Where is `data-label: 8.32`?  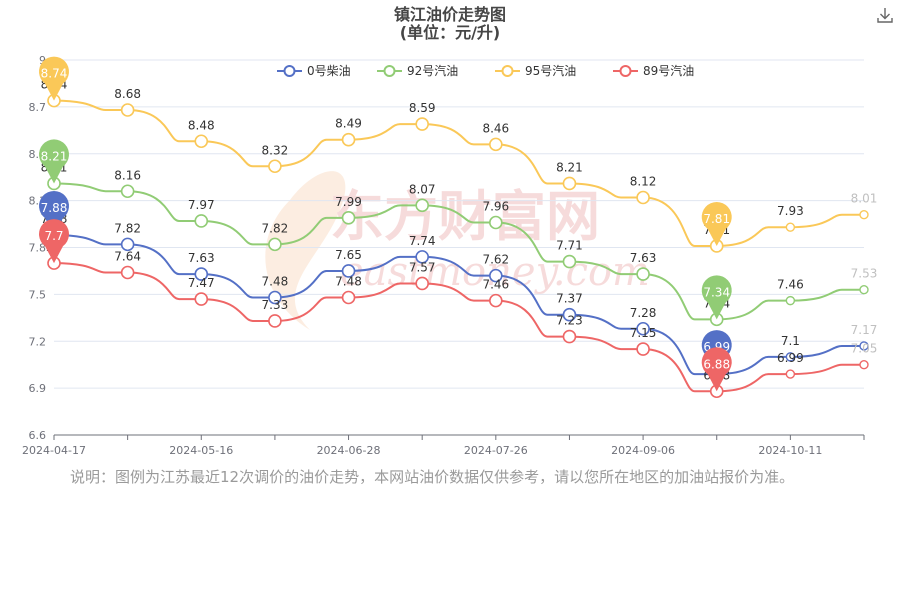
data-label: 8.32 is located at coordinates (275, 150).